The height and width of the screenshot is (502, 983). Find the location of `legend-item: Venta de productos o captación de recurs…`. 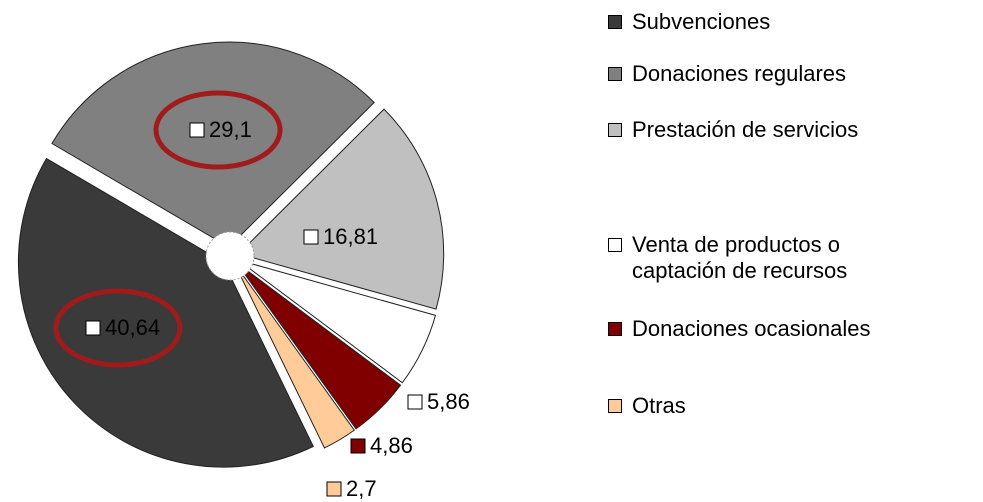

legend-item: Venta de productos o captación de recurs… is located at coordinates (791, 258).